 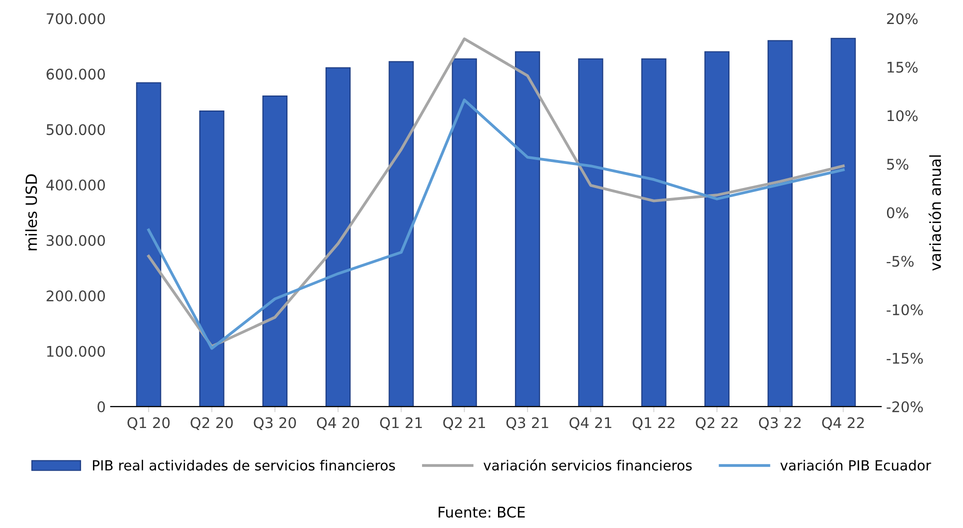 I want to click on legend-label: PIB real actividades de servicios financieros, so click(x=243, y=465).